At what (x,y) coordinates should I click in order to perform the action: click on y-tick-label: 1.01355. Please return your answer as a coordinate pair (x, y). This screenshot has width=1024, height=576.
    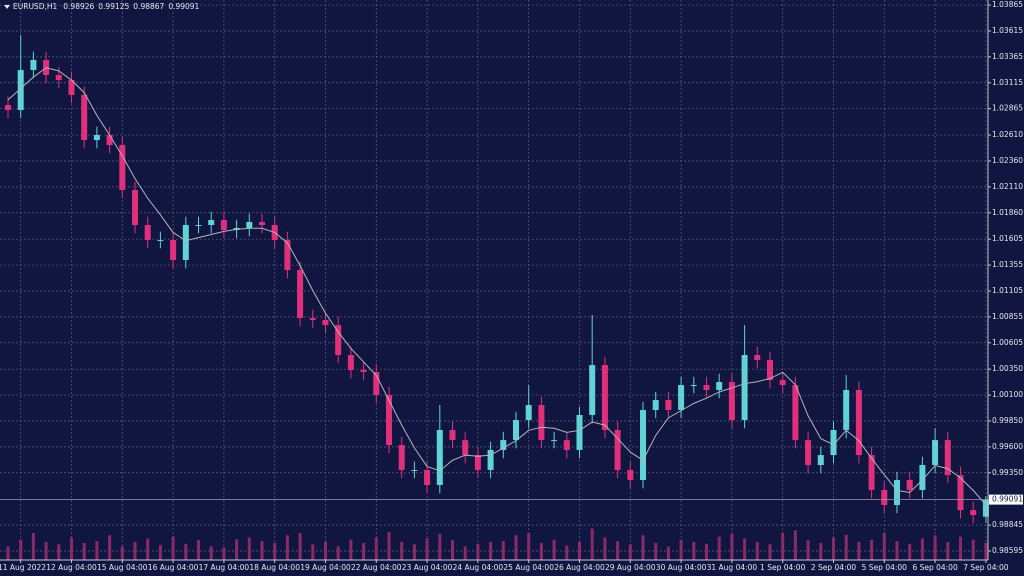
    Looking at the image, I should click on (1007, 264).